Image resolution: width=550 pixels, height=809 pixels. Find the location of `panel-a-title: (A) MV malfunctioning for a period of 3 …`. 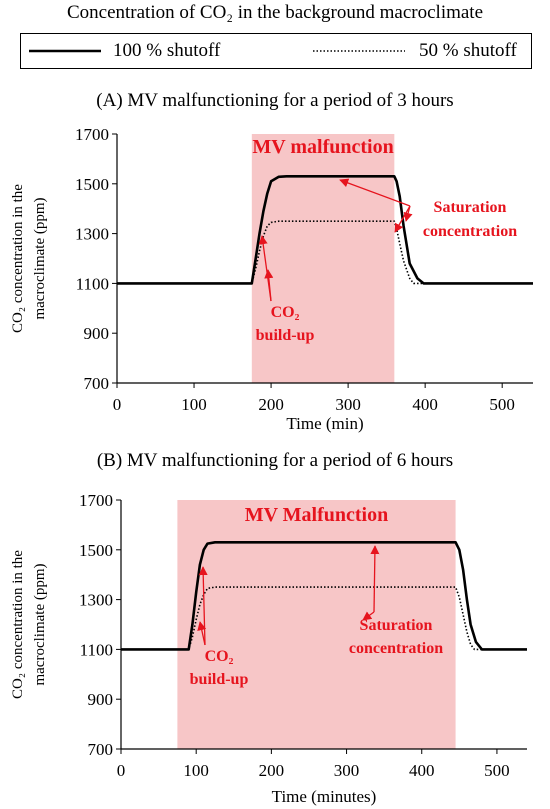

panel-a-title: (A) MV malfunctioning for a period of 3 … is located at coordinates (275, 100).